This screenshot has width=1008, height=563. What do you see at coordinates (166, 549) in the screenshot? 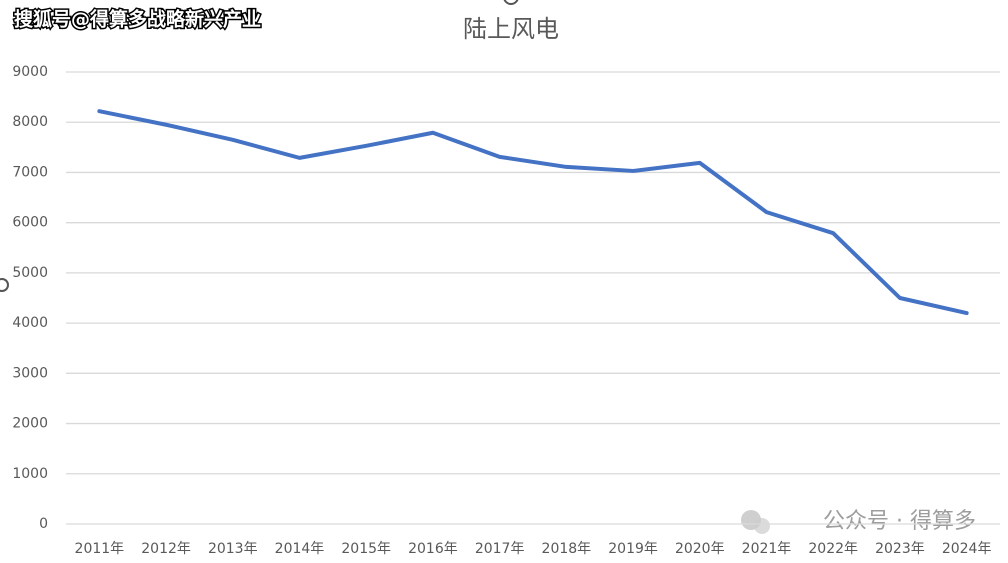
I see `x-tick-label: 2012年` at bounding box center [166, 549].